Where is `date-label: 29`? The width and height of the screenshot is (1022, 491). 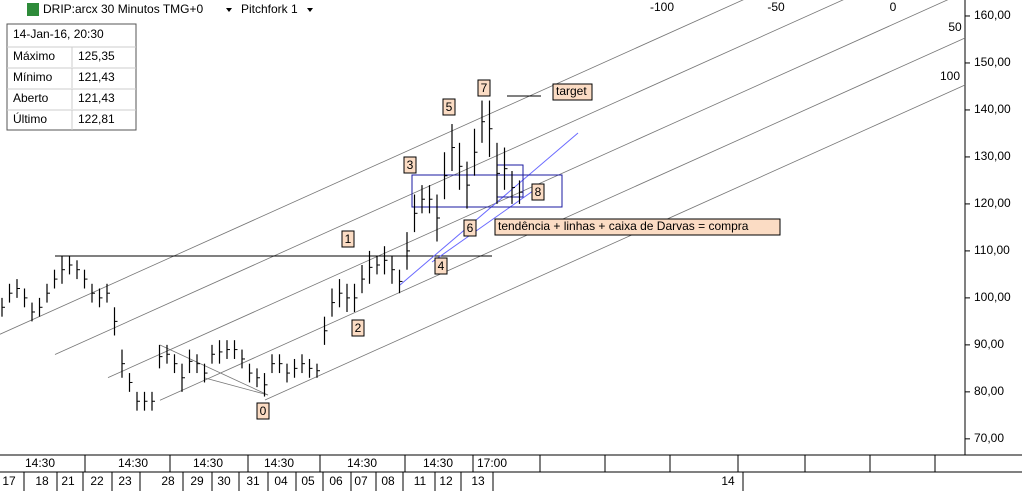
date-label: 29 is located at coordinates (197, 481).